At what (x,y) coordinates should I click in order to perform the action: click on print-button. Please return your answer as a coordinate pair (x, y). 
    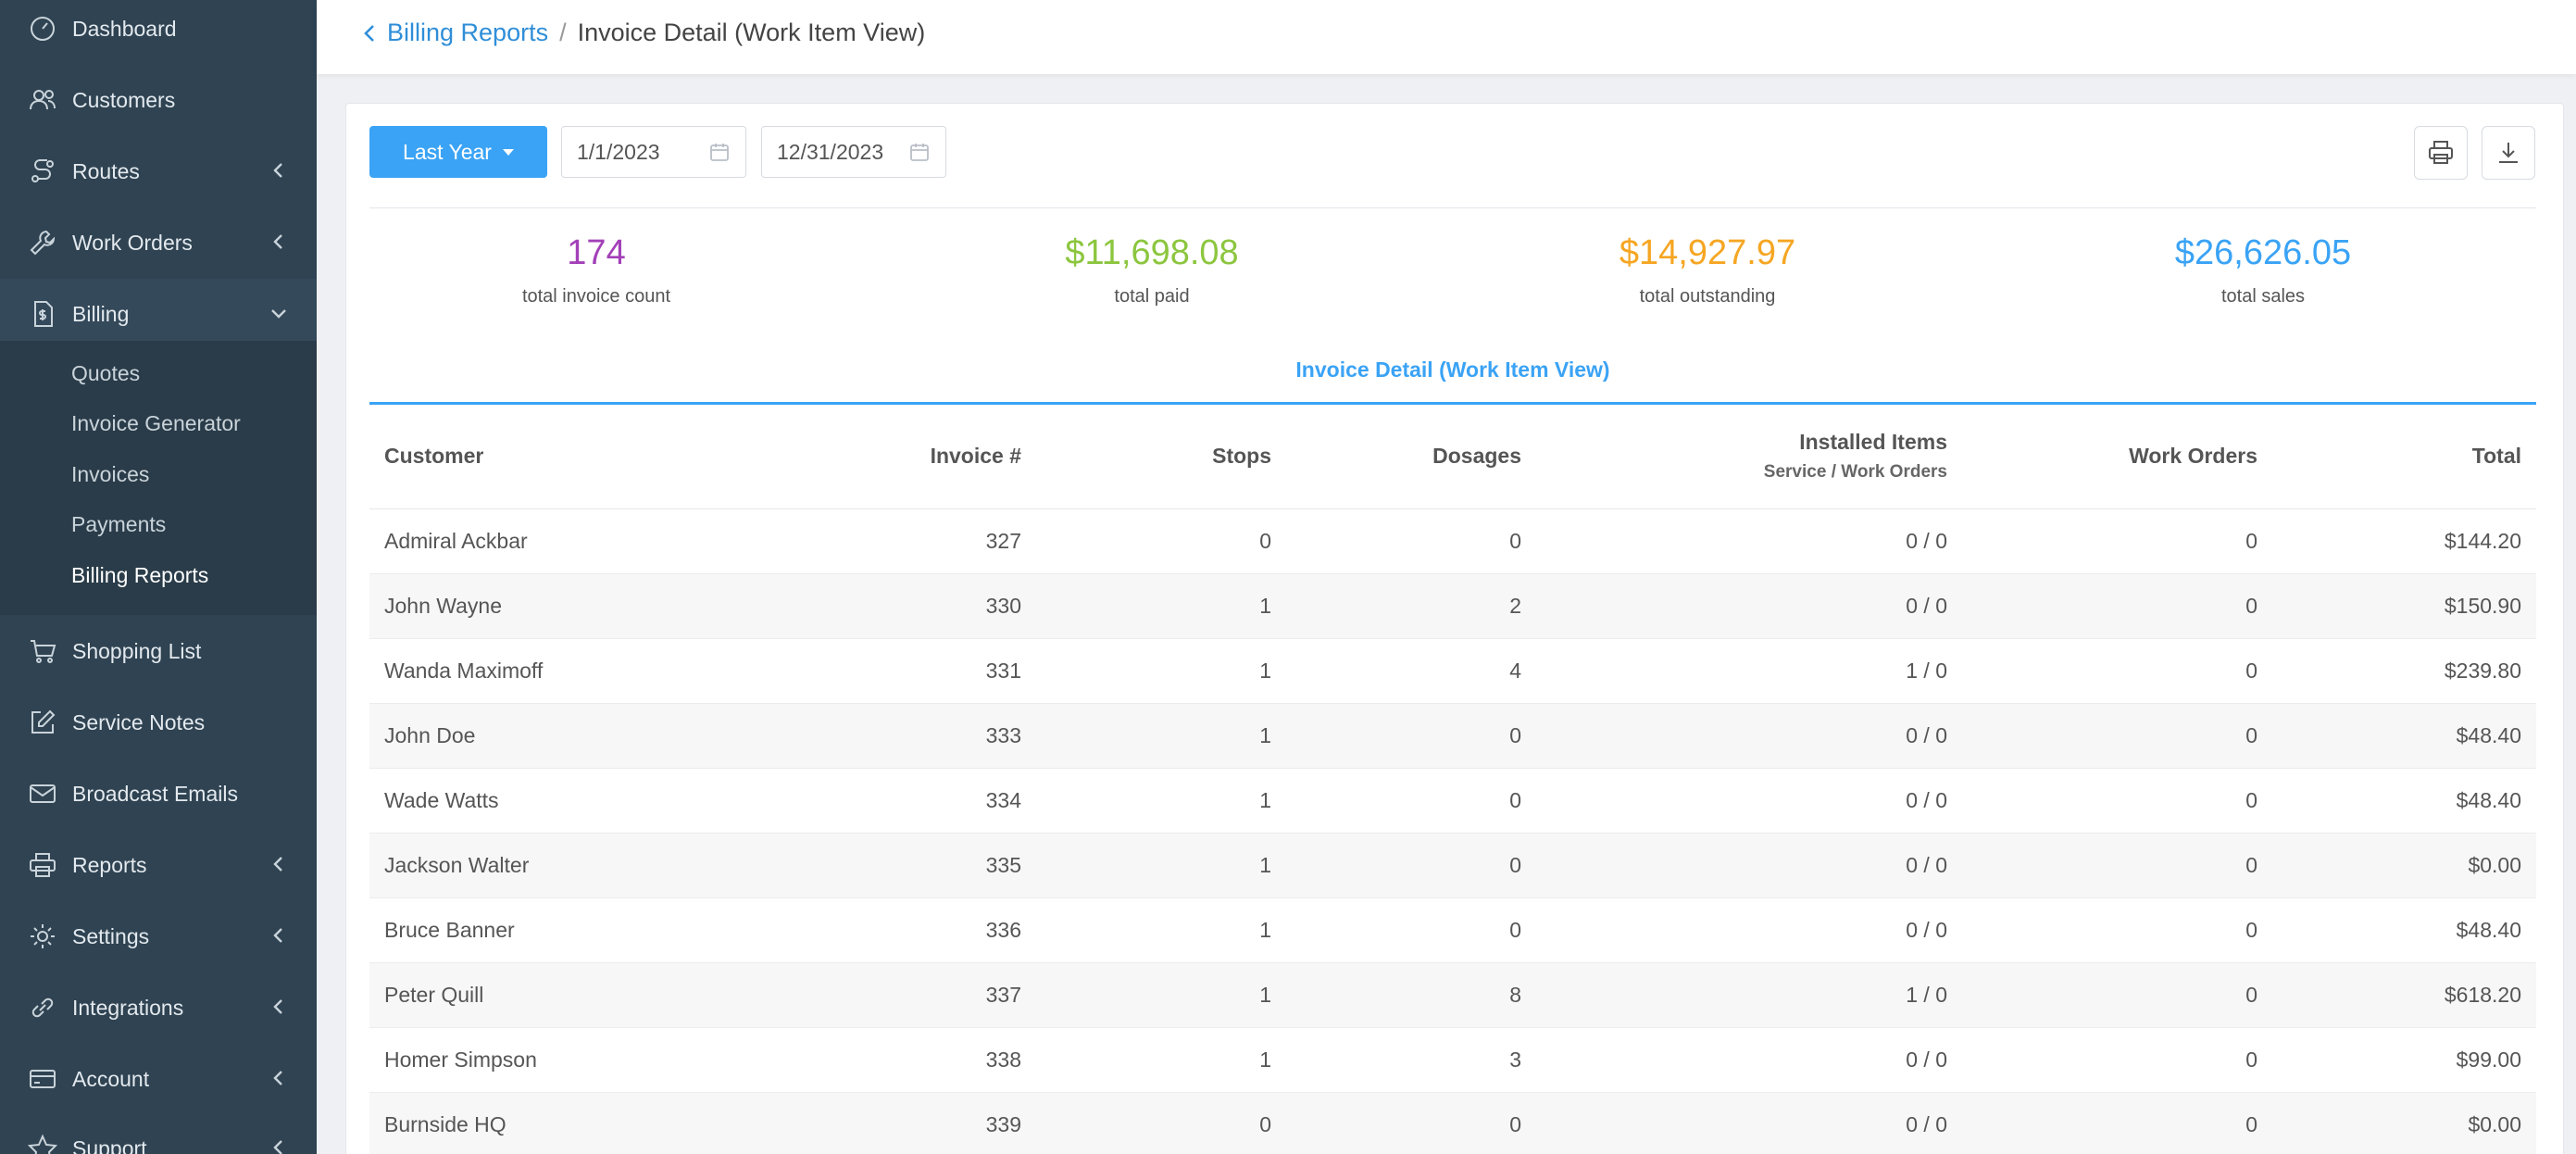
    Looking at the image, I should click on (2441, 153).